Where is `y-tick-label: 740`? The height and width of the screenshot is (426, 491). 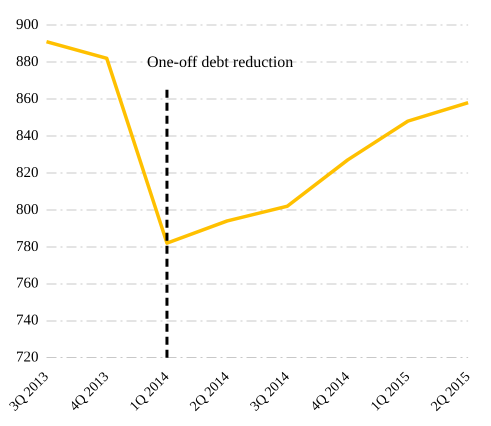
y-tick-label: 740 is located at coordinates (27, 320).